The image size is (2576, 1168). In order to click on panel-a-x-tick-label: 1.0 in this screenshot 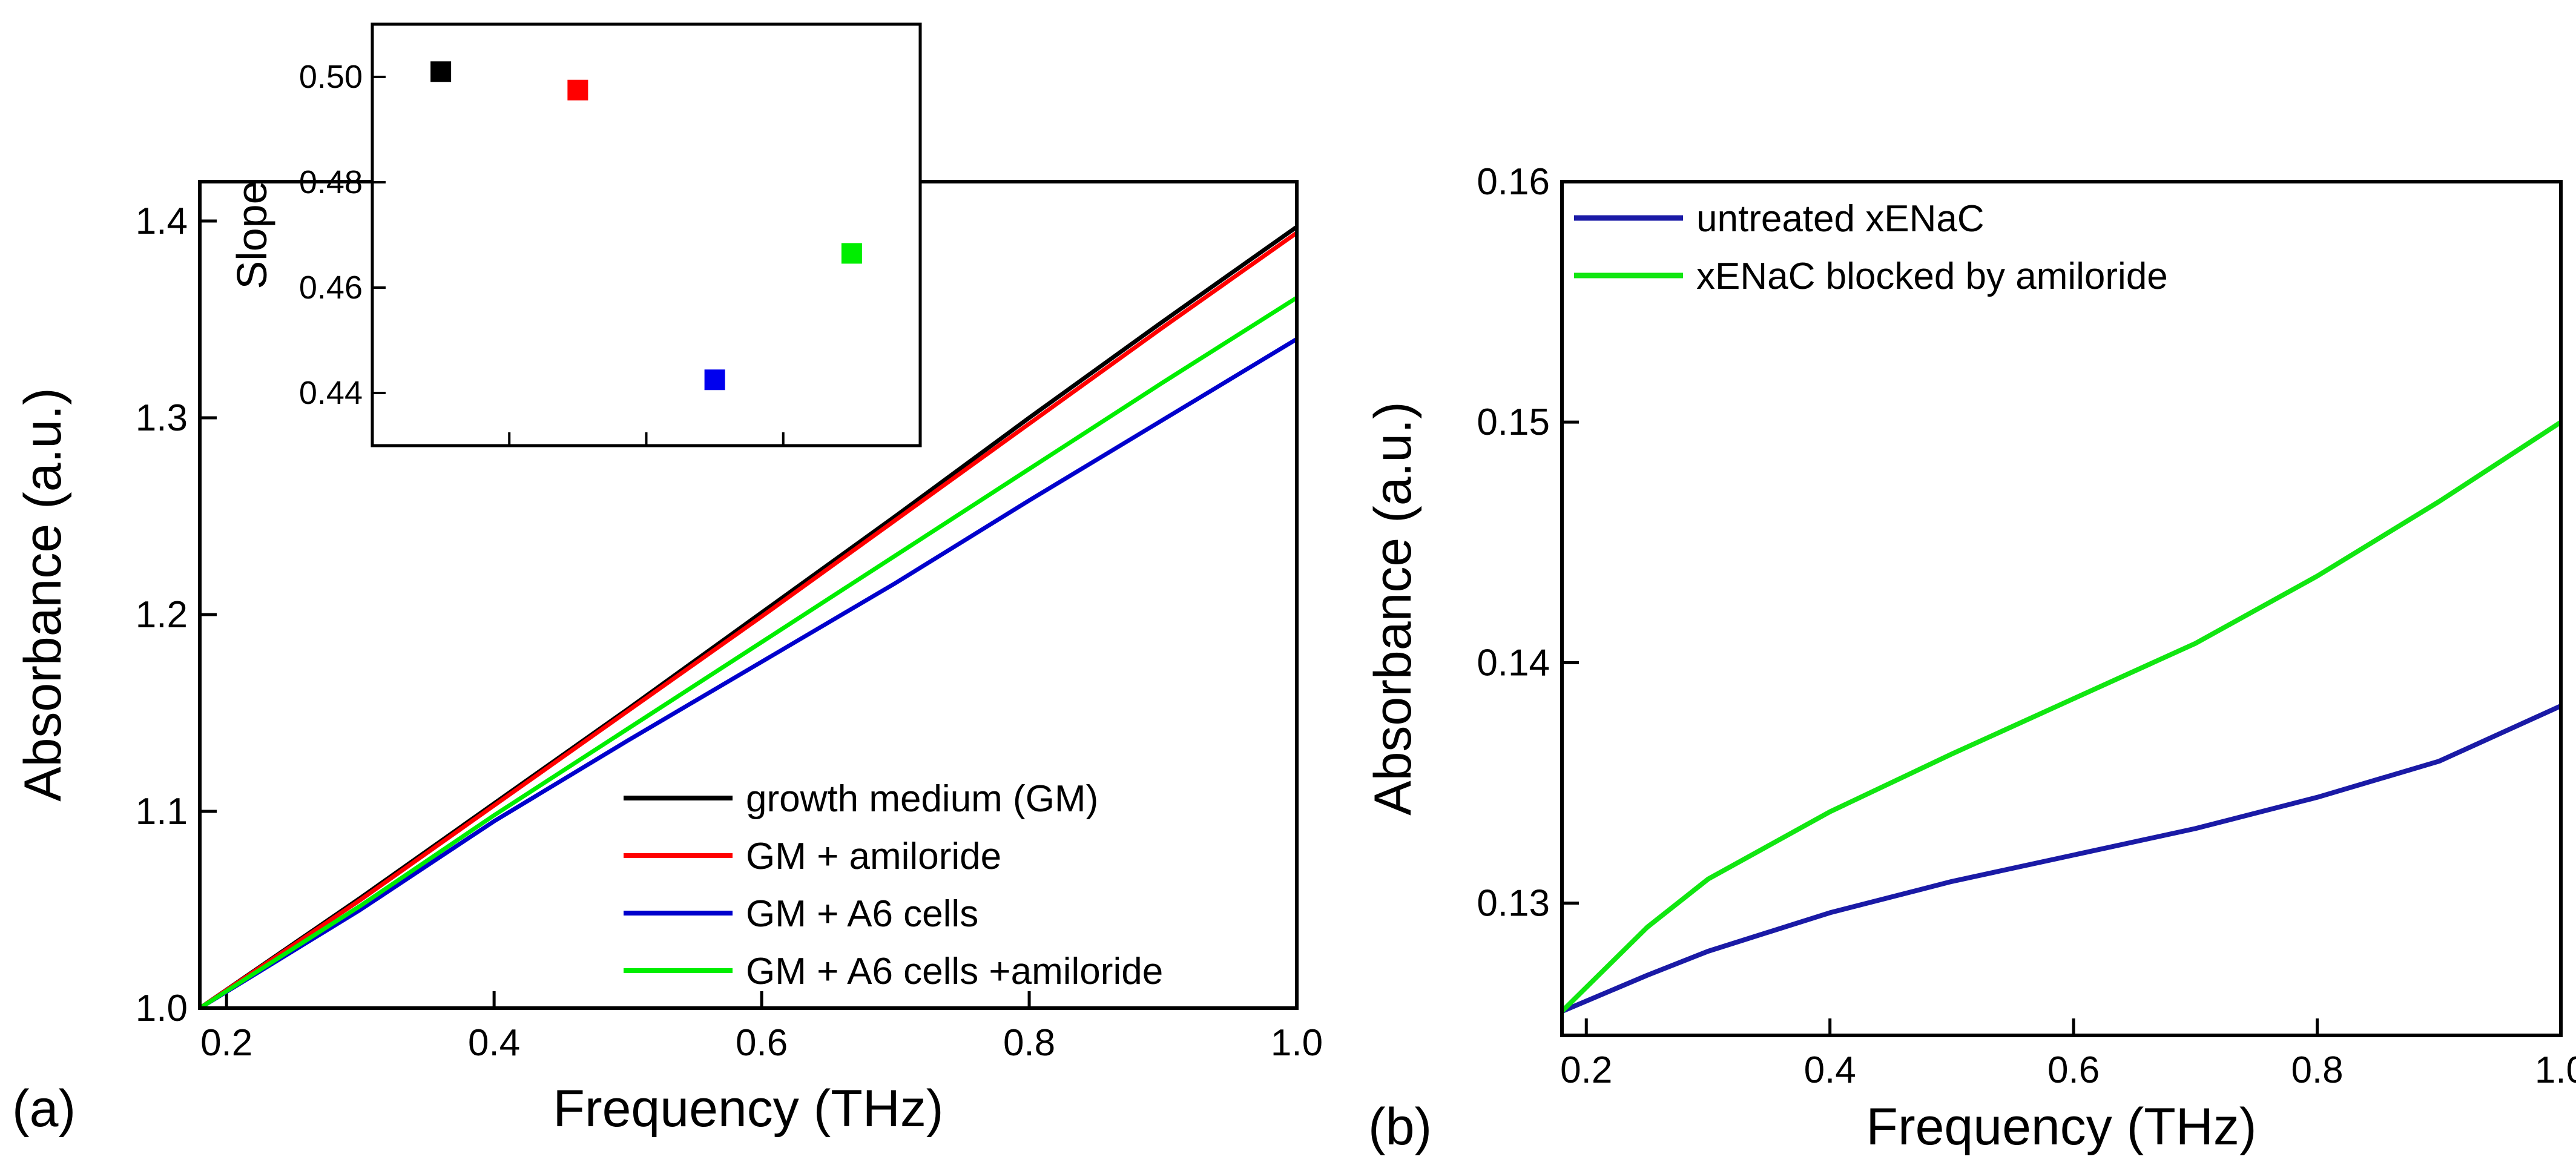, I will do `click(1297, 1043)`.